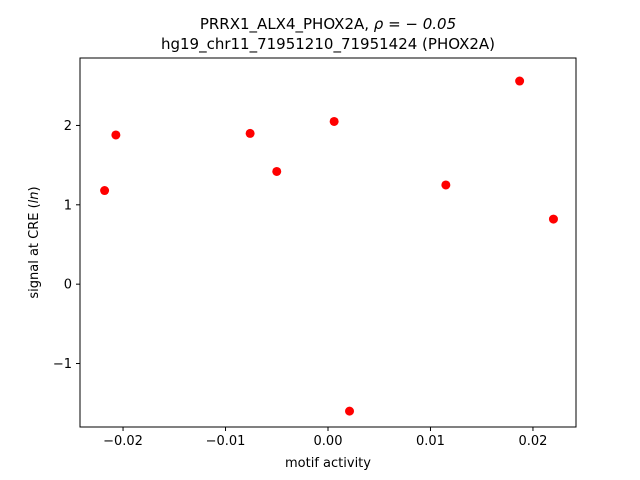 The image size is (640, 480). Describe the element at coordinates (328, 463) in the screenshot. I see `x-axis-label: motif activity` at that location.